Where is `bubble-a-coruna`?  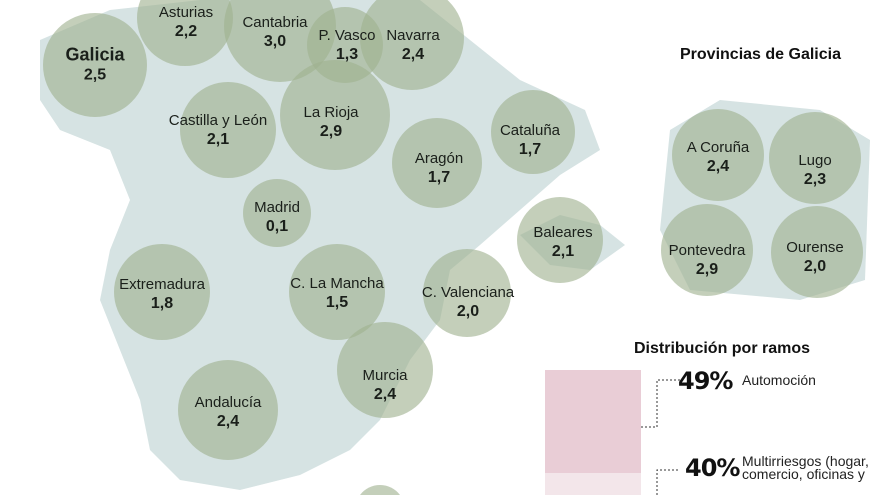 bubble-a-coruna is located at coordinates (718, 155).